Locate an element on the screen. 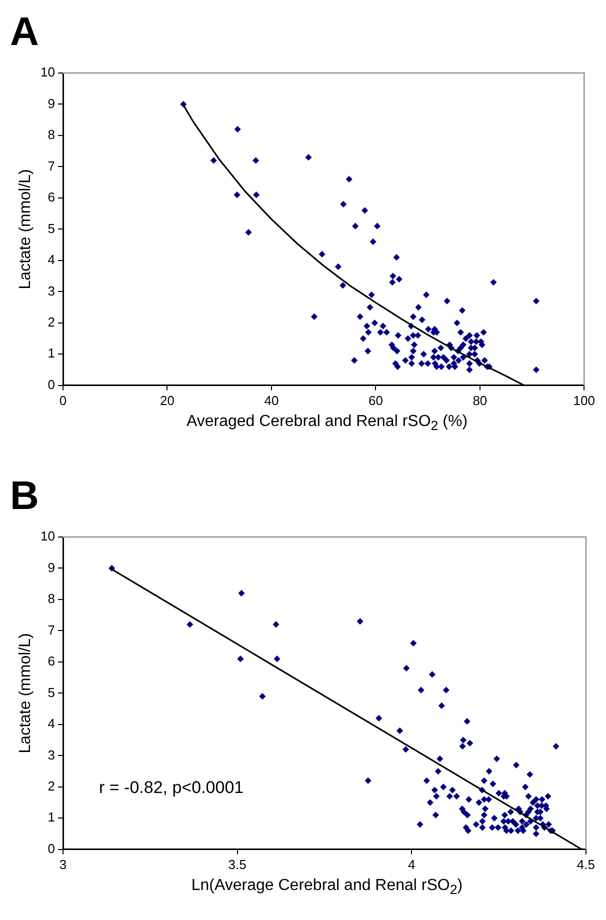 This screenshot has width=606, height=920. chart-title: A is located at coordinates (24, 32).